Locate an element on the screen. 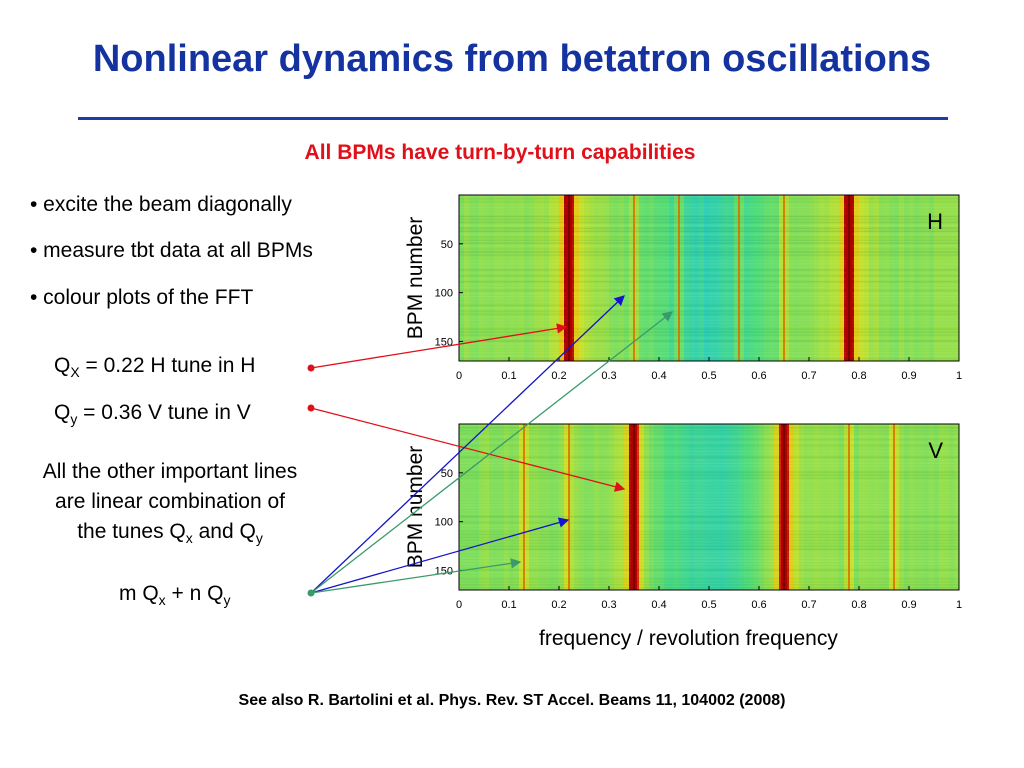 This screenshot has height=768, width=1024. x-tick-label: 0.1 is located at coordinates (508, 605).